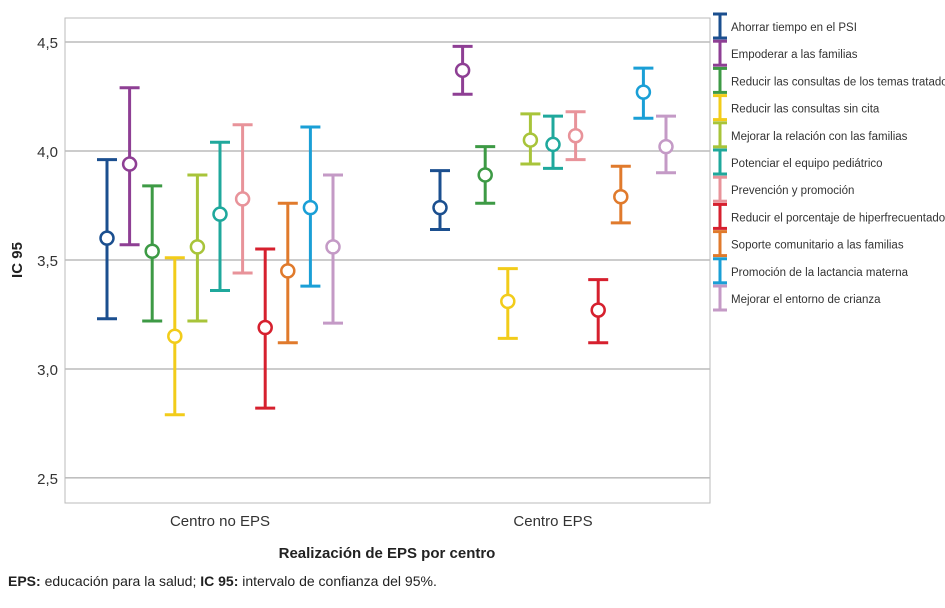  What do you see at coordinates (794, 55) in the screenshot?
I see `legend-label: Empoderar a las familias` at bounding box center [794, 55].